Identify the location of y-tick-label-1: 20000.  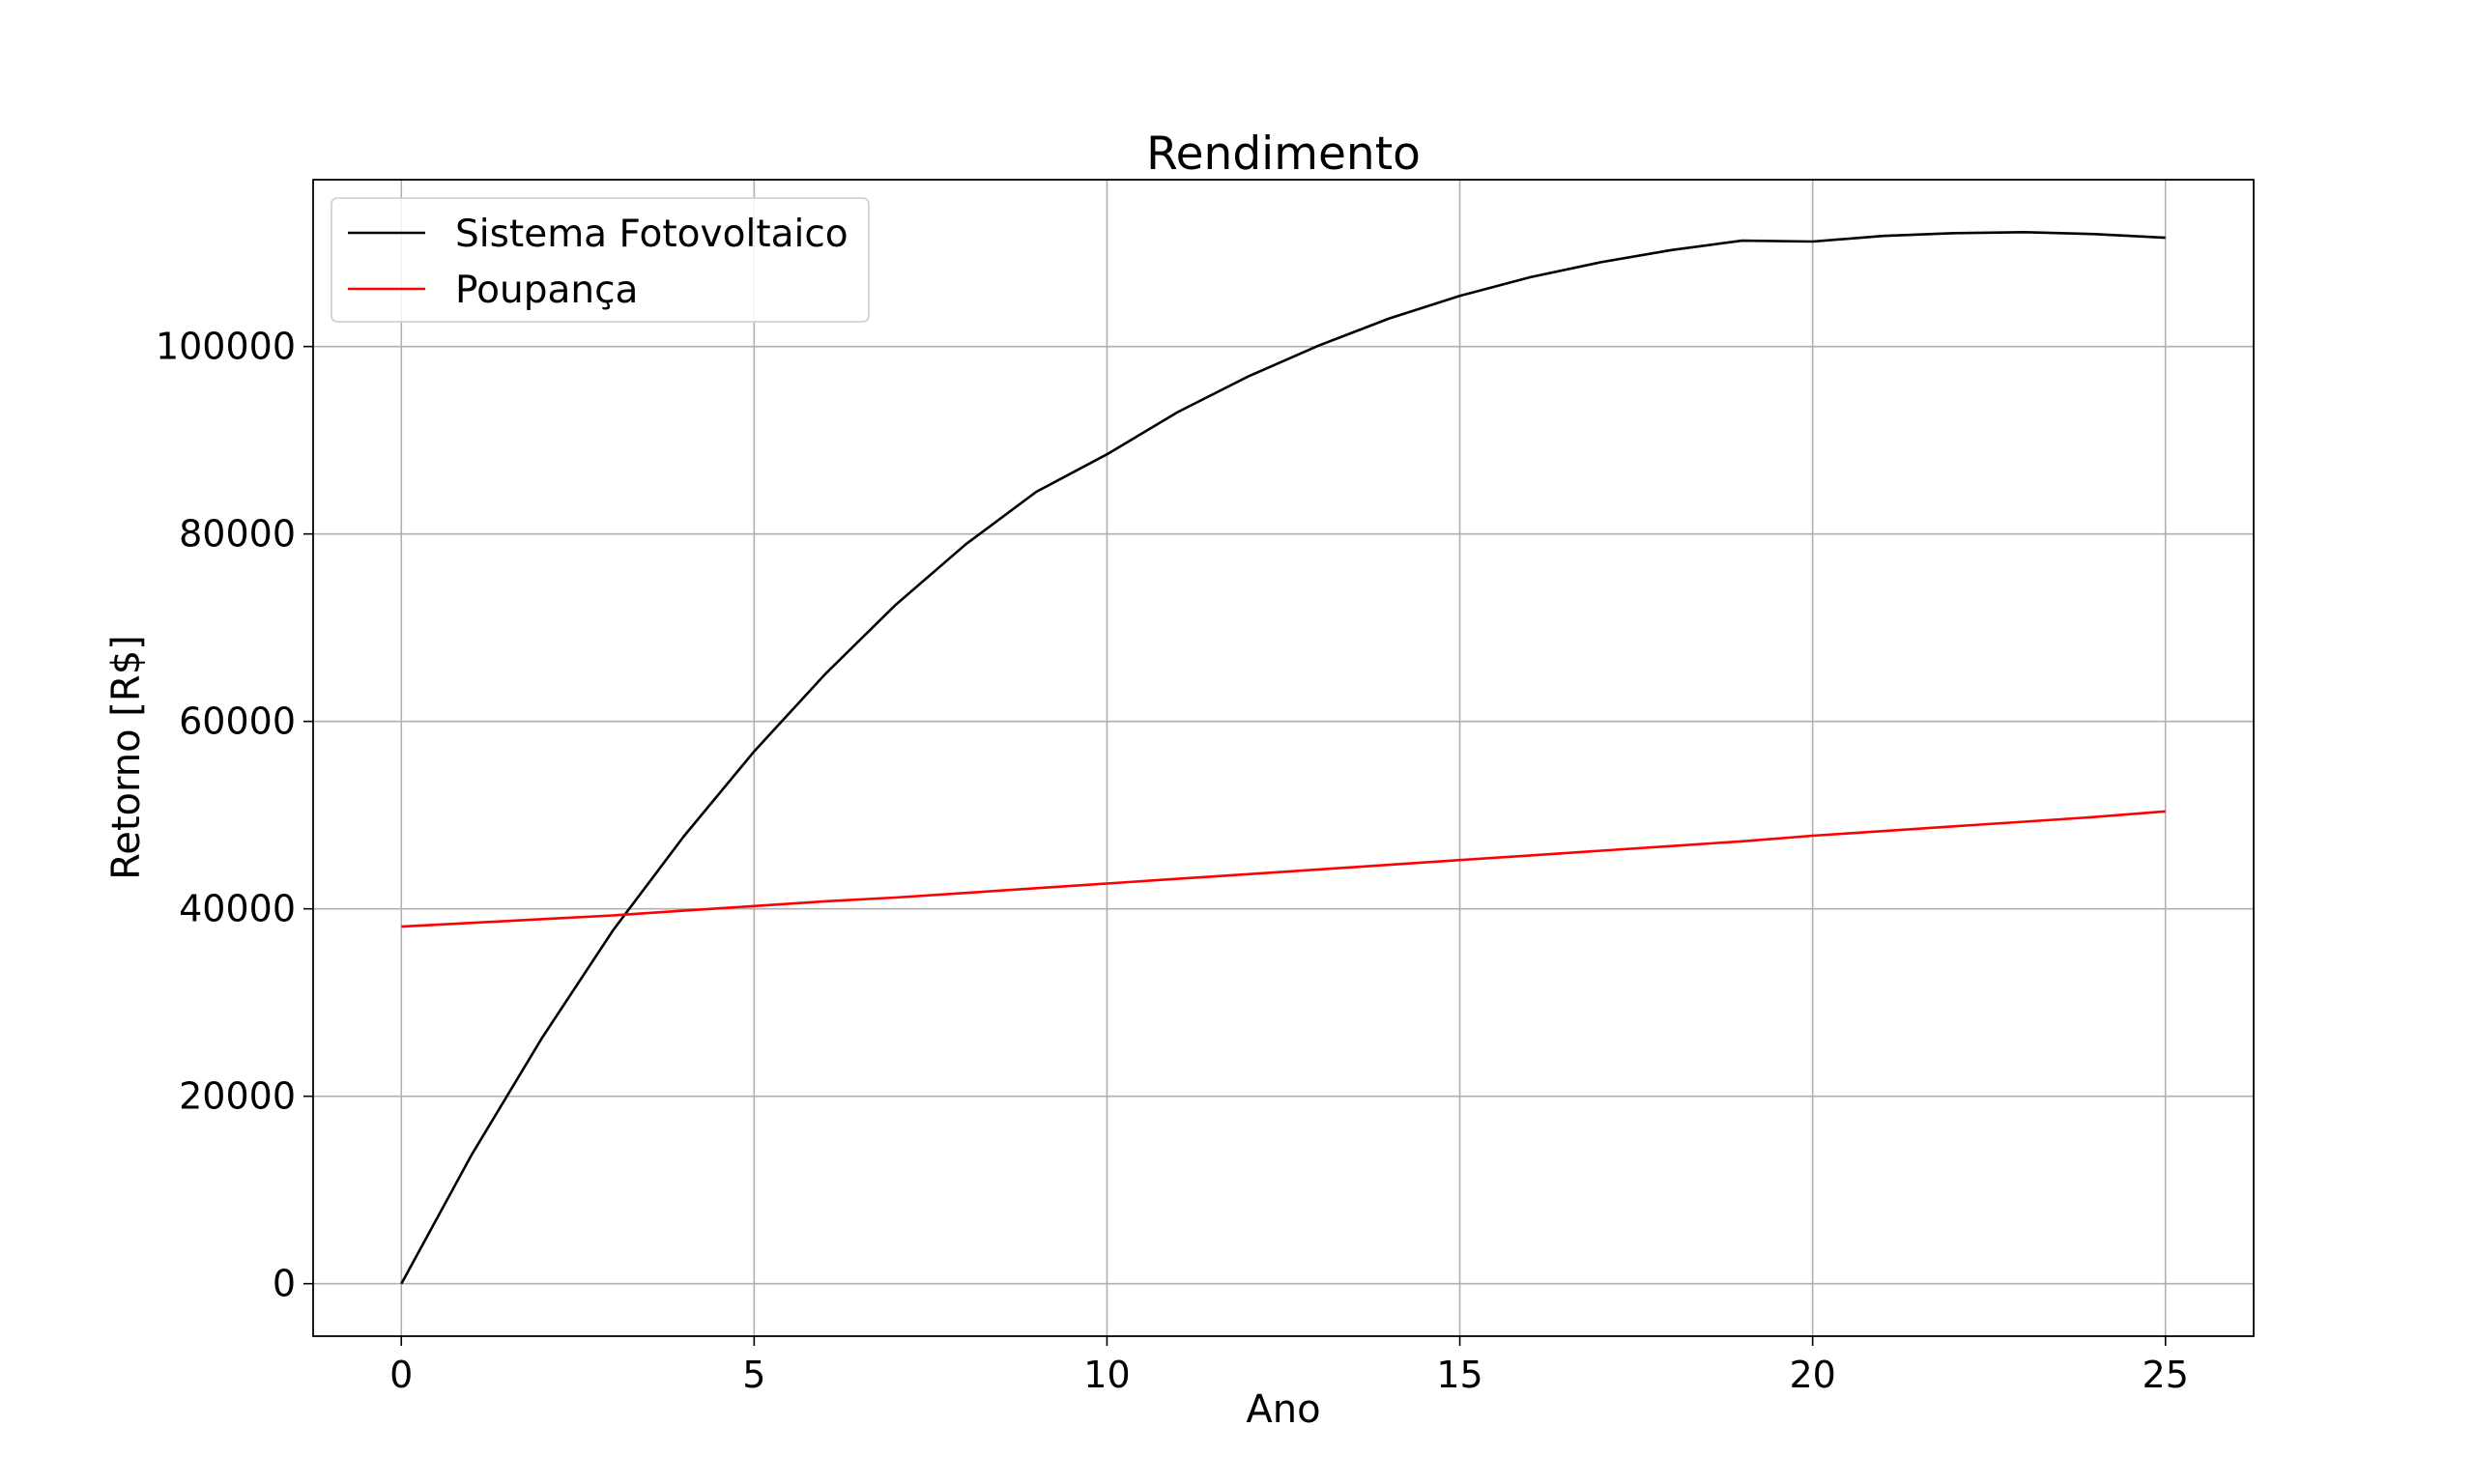
(238, 1096).